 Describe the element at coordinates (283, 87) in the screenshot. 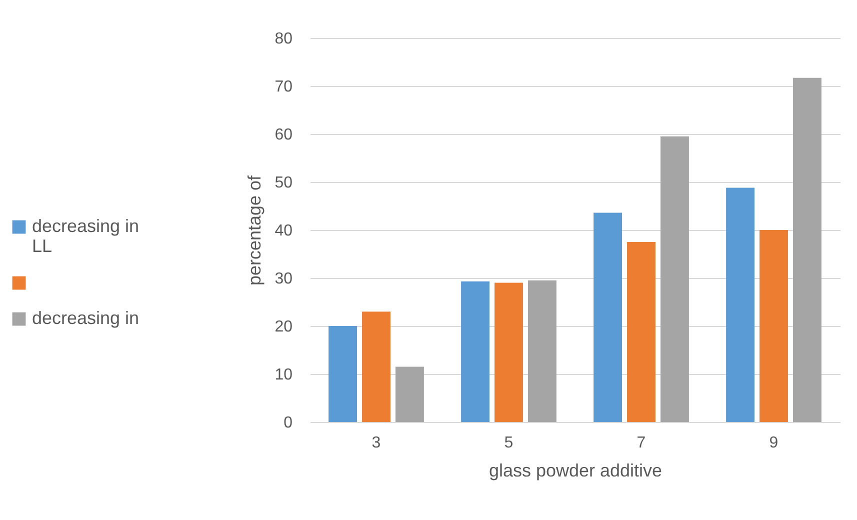

I see `y-tick-label: 70` at that location.